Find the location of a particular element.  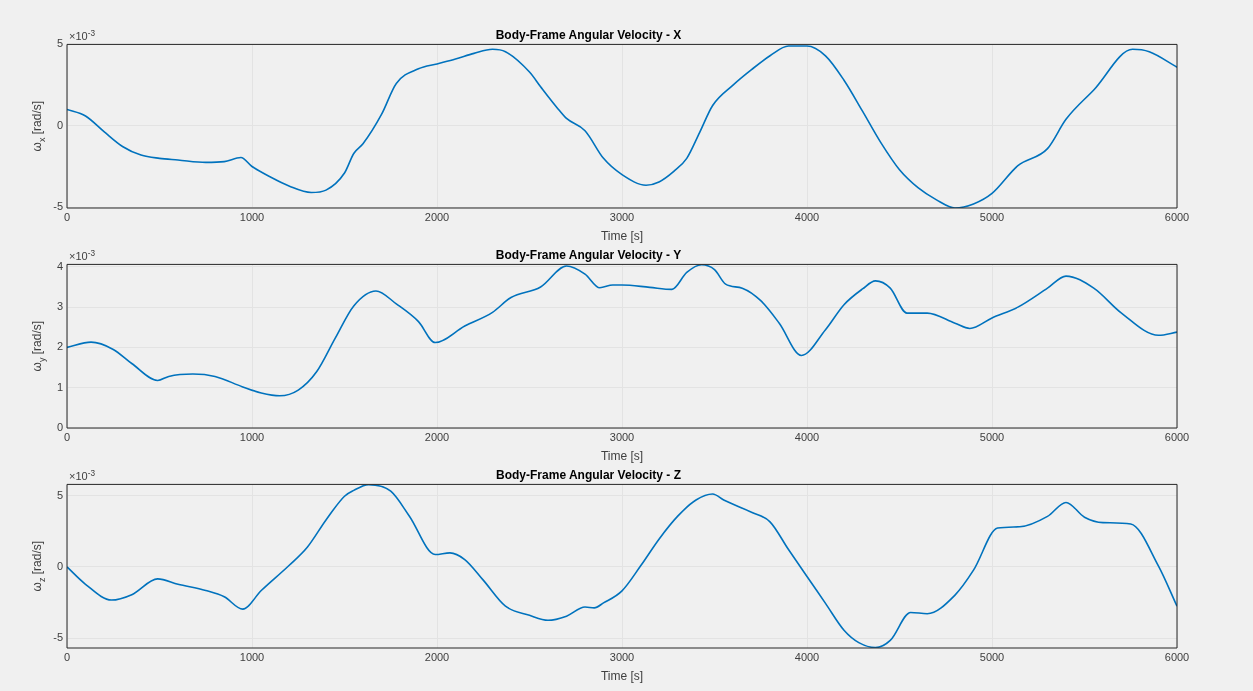

chart-title: Body-Frame Angular Velocity - Y is located at coordinates (588, 254).